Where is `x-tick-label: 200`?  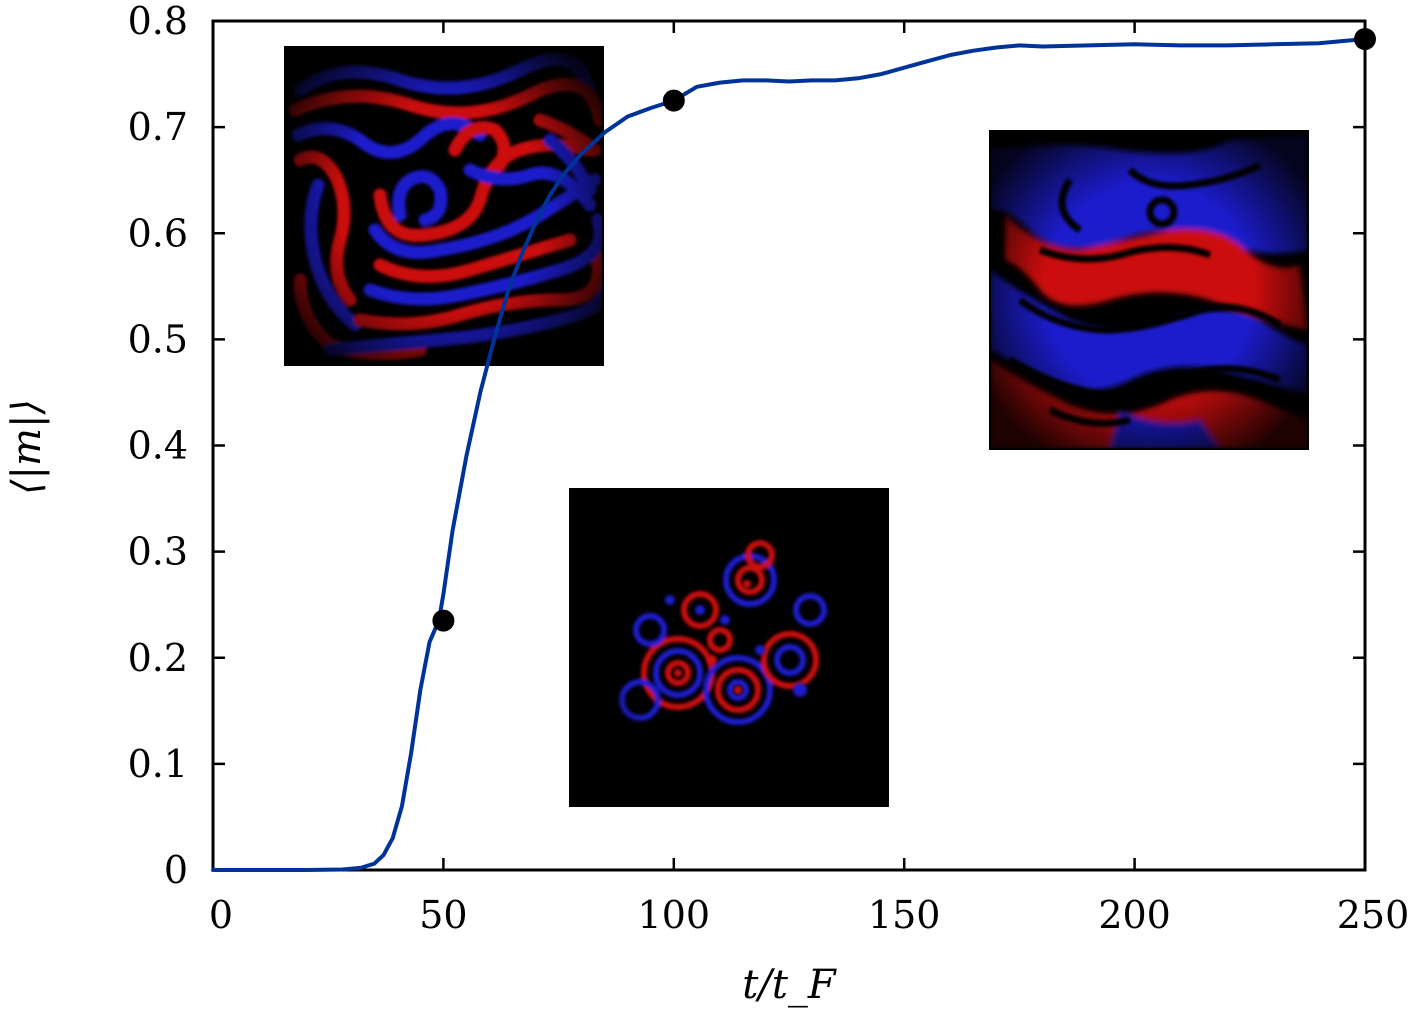
x-tick-label: 200 is located at coordinates (1134, 915).